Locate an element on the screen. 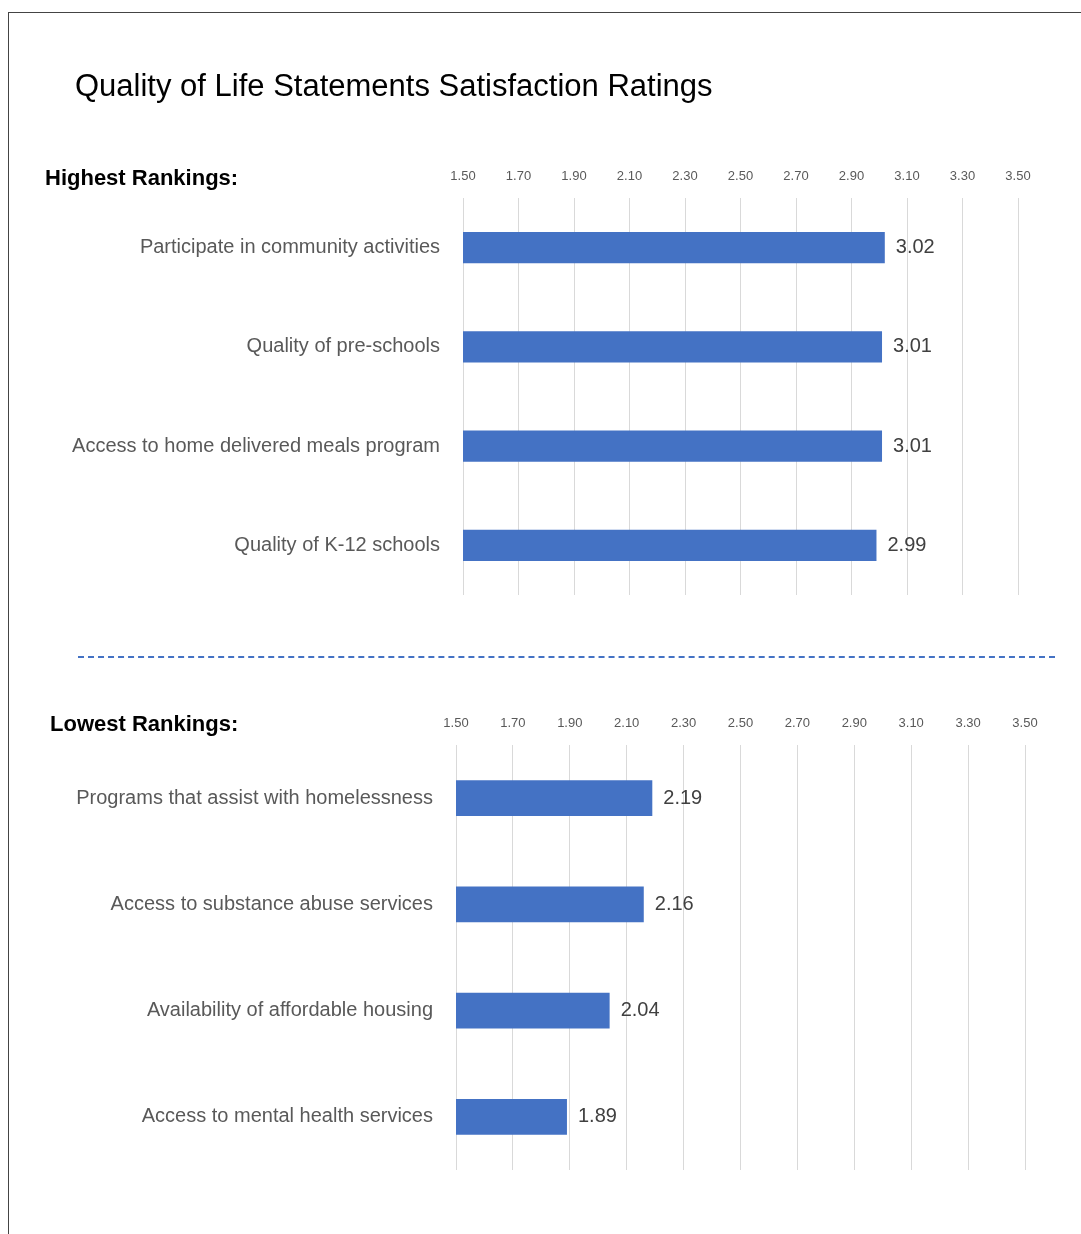 This screenshot has height=1234, width=1081. data-label: 2.16 is located at coordinates (674, 902).